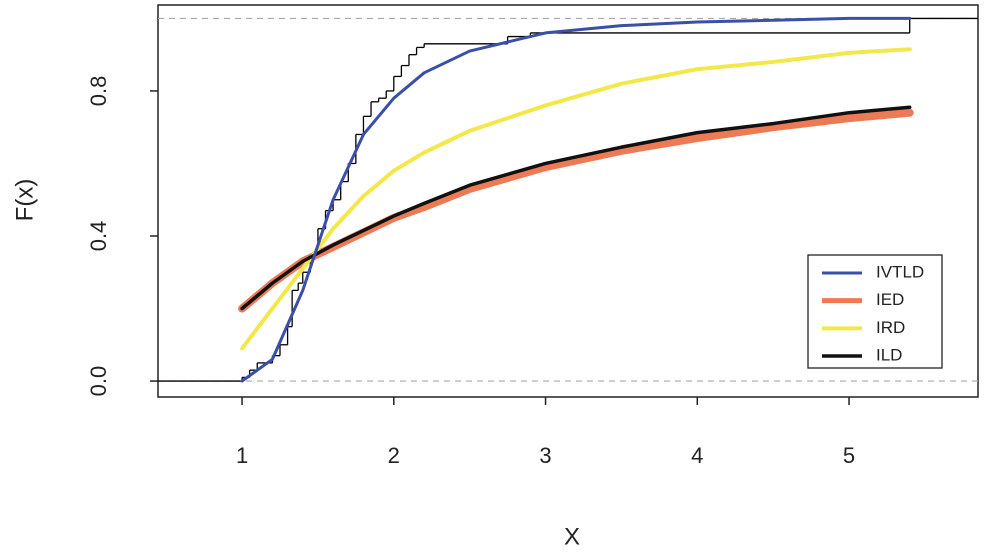  I want to click on x-axis-label: X, so click(572, 536).